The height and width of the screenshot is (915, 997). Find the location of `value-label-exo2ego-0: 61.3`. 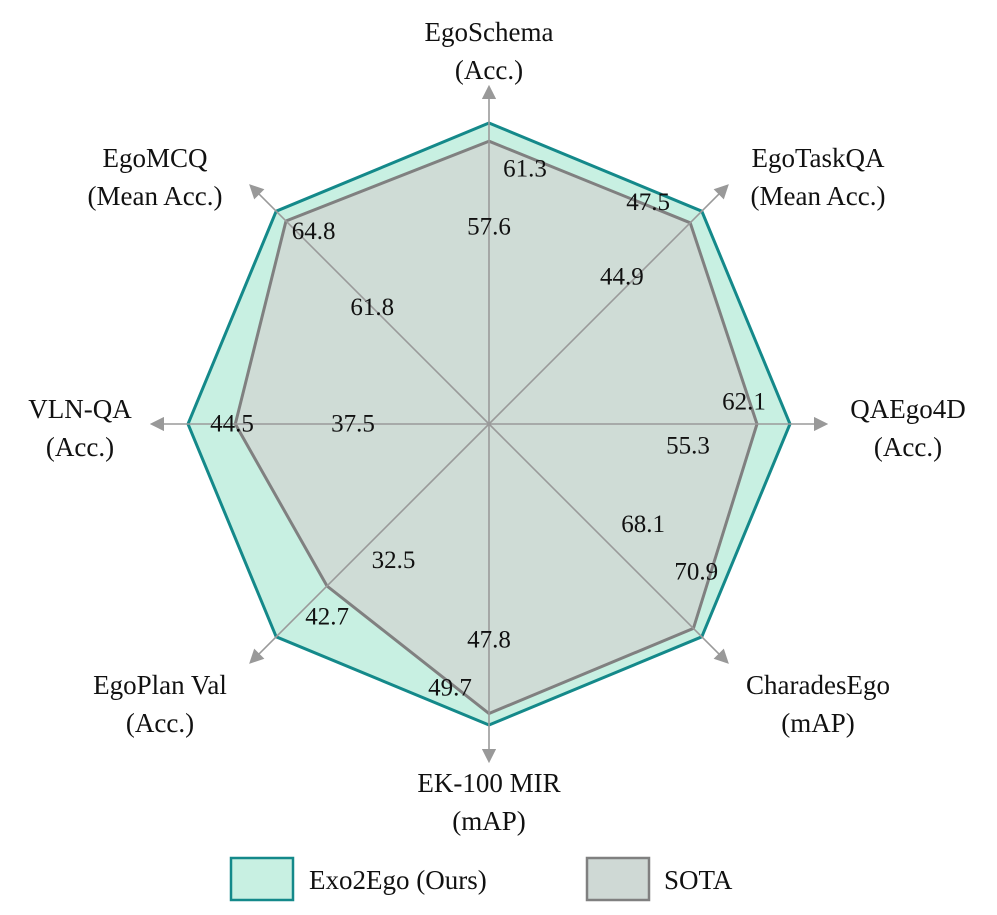

value-label-exo2ego-0: 61.3 is located at coordinates (525, 169).